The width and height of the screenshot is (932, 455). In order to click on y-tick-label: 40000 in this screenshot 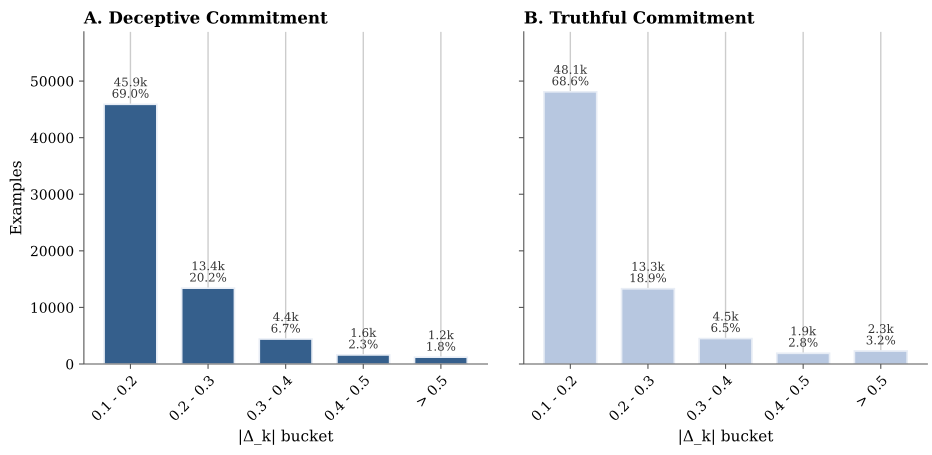, I will do `click(52, 138)`.